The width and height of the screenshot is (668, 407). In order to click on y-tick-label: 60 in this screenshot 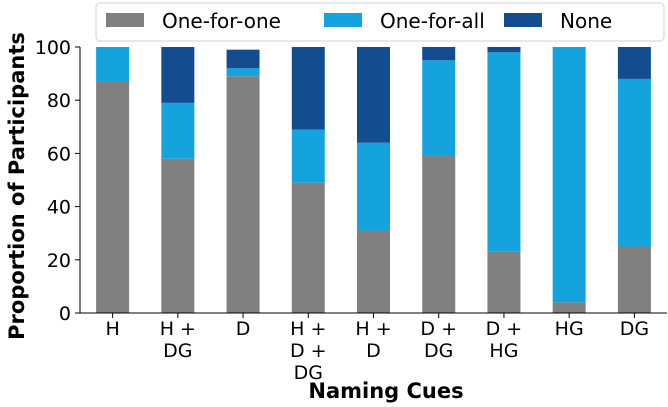, I will do `click(59, 154)`.